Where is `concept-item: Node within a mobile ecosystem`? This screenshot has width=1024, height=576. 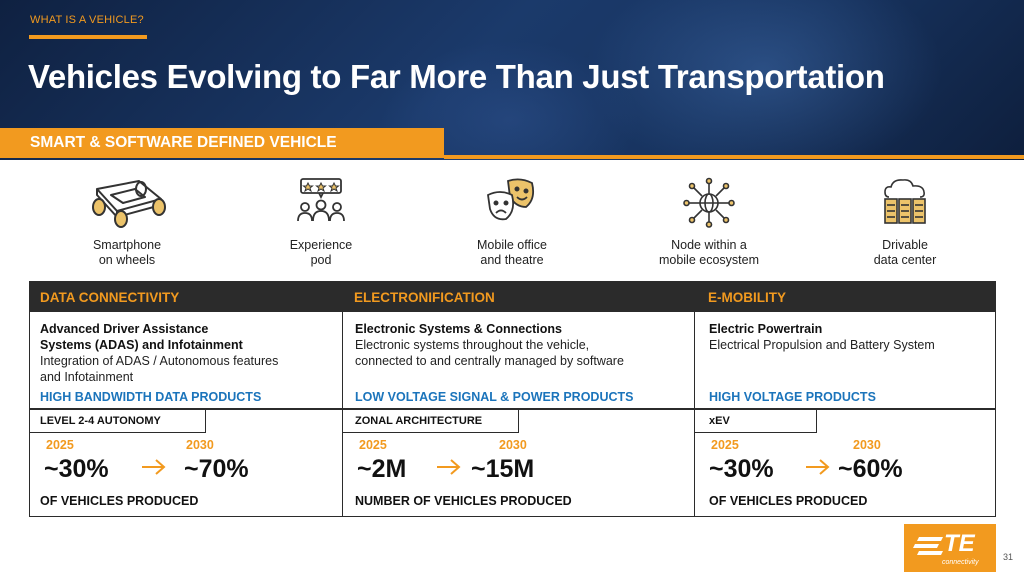 concept-item: Node within a mobile ecosystem is located at coordinates (709, 220).